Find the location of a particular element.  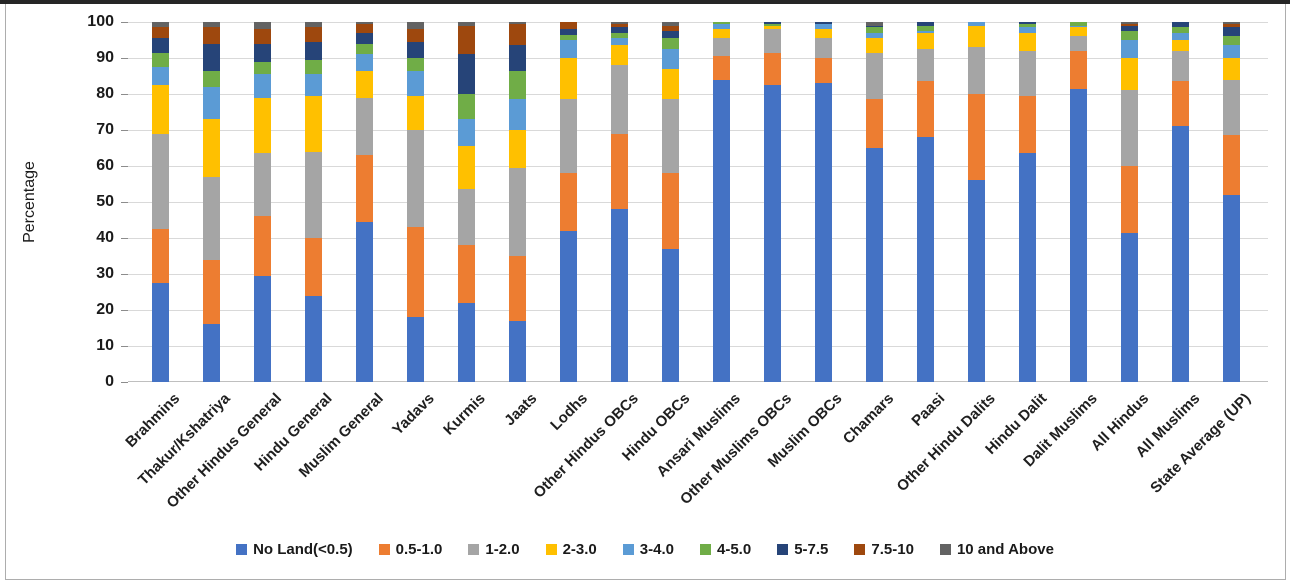

bar-muslim-obcs is located at coordinates (823, 202).